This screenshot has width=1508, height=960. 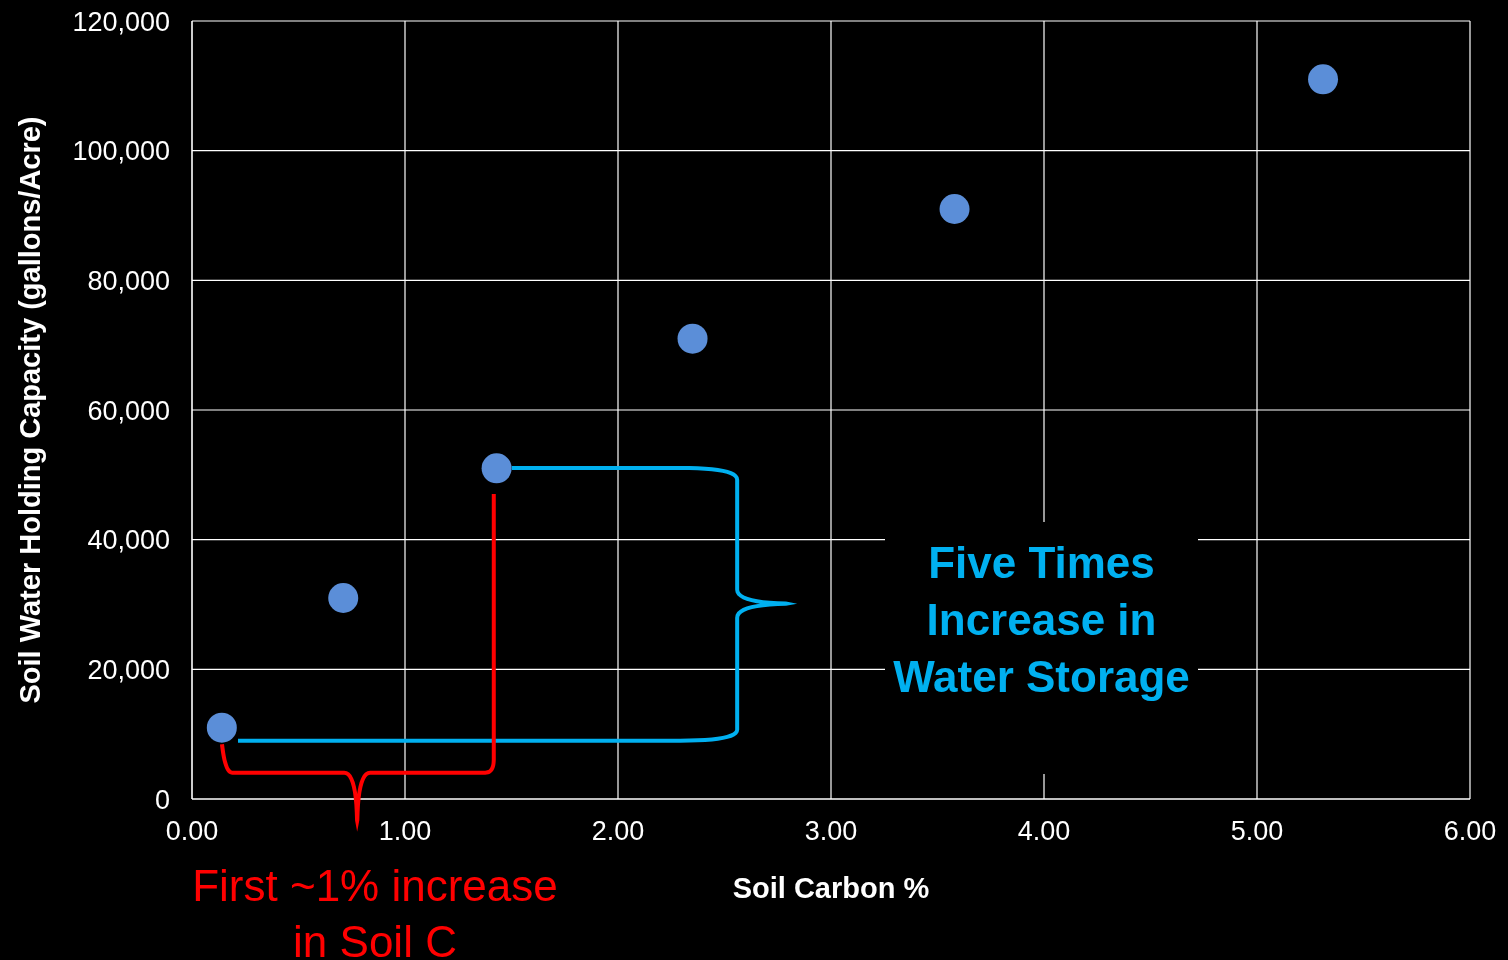 What do you see at coordinates (121, 21) in the screenshot?
I see `y-tick-label: 120,000` at bounding box center [121, 21].